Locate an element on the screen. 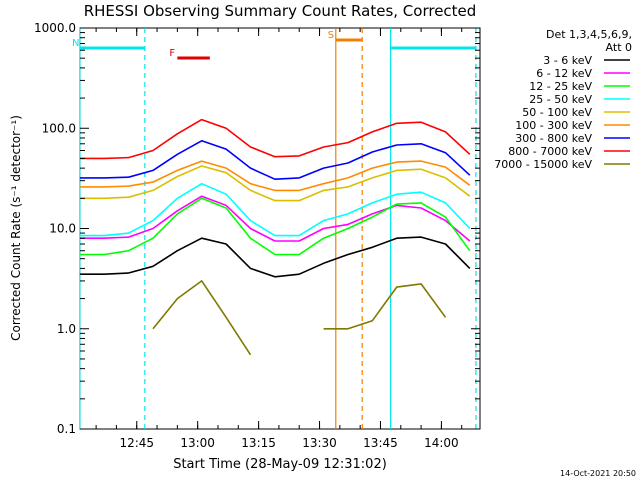 Image resolution: width=640 pixels, height=480 pixels. y-tick-label: 100.0 is located at coordinates (59, 128).